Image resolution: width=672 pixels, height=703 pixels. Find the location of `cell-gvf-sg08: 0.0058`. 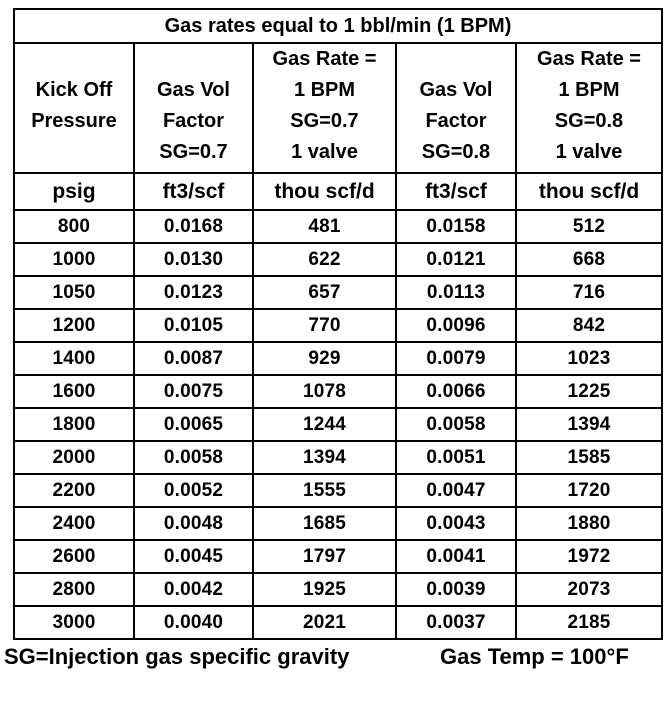

cell-gvf-sg08: 0.0058 is located at coordinates (456, 424).